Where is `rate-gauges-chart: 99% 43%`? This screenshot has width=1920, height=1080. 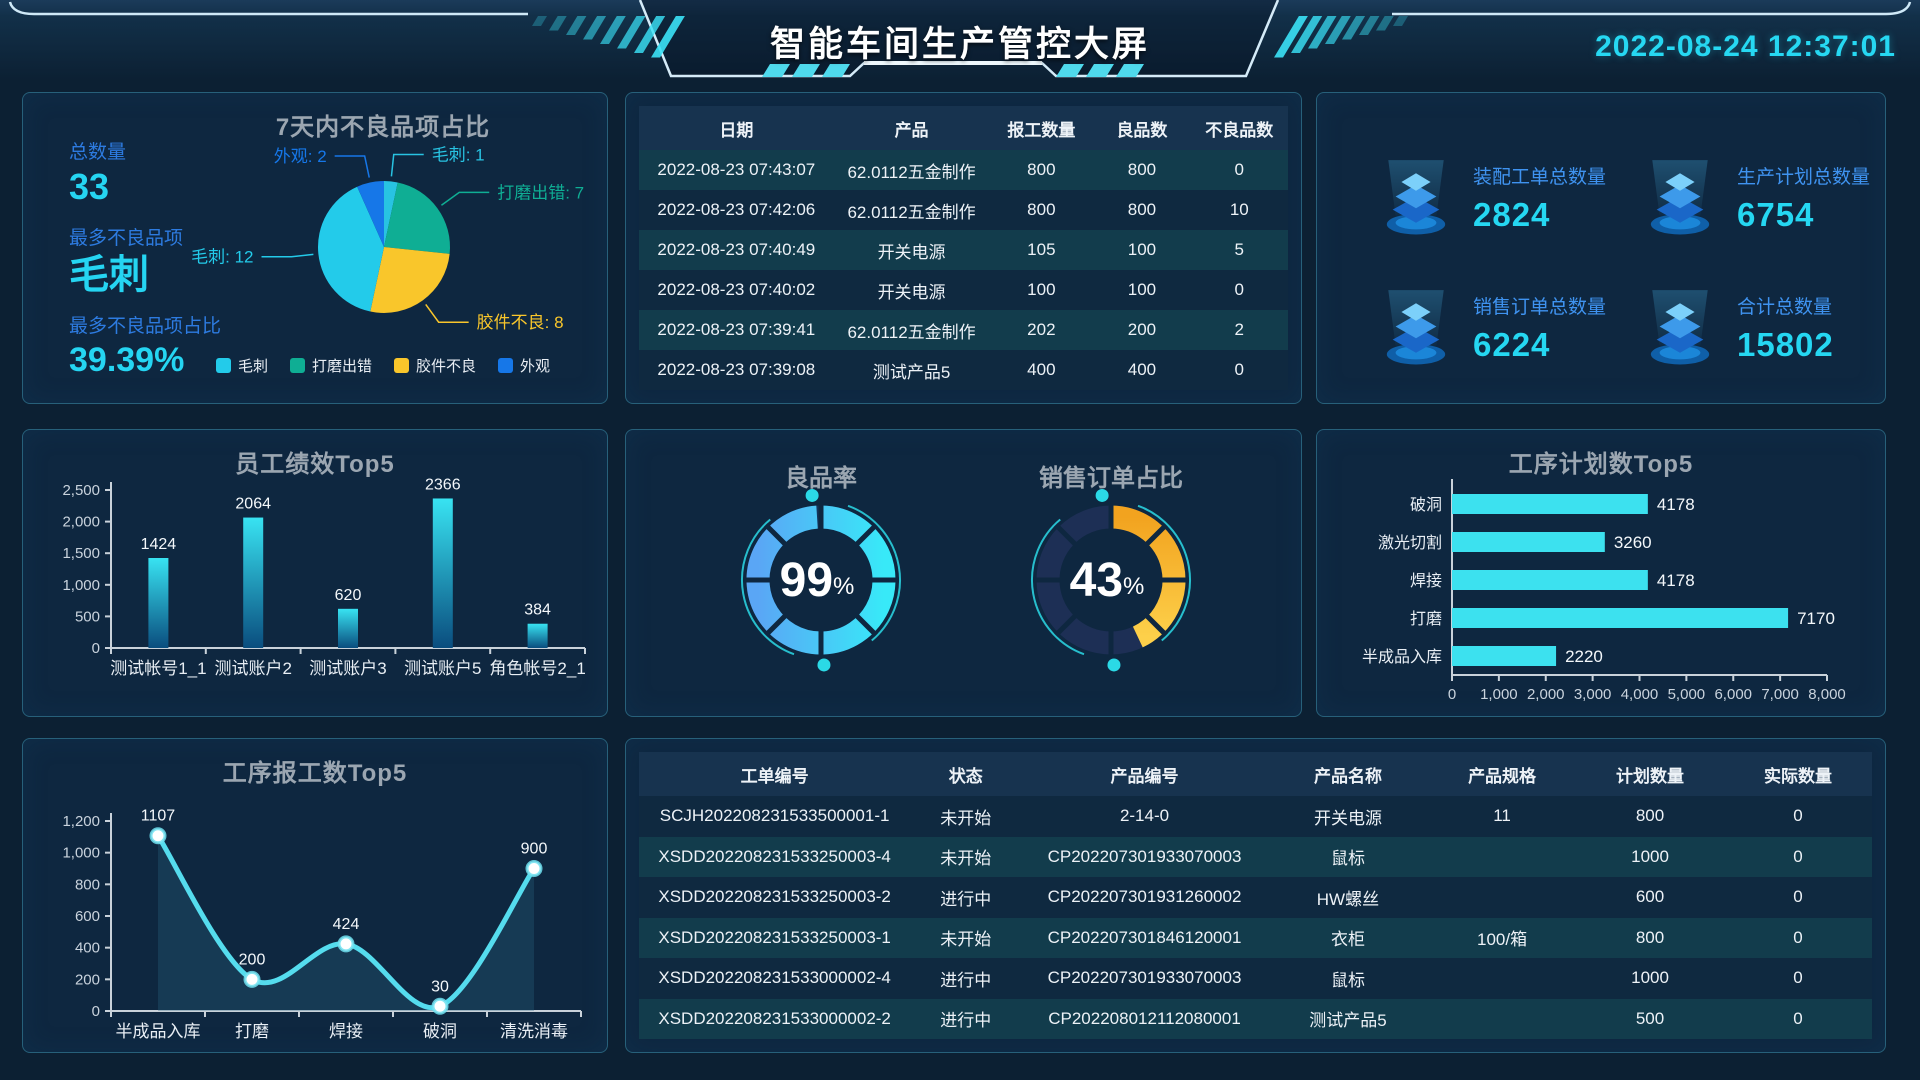
rate-gauges-chart: 99% 43% is located at coordinates (966, 580).